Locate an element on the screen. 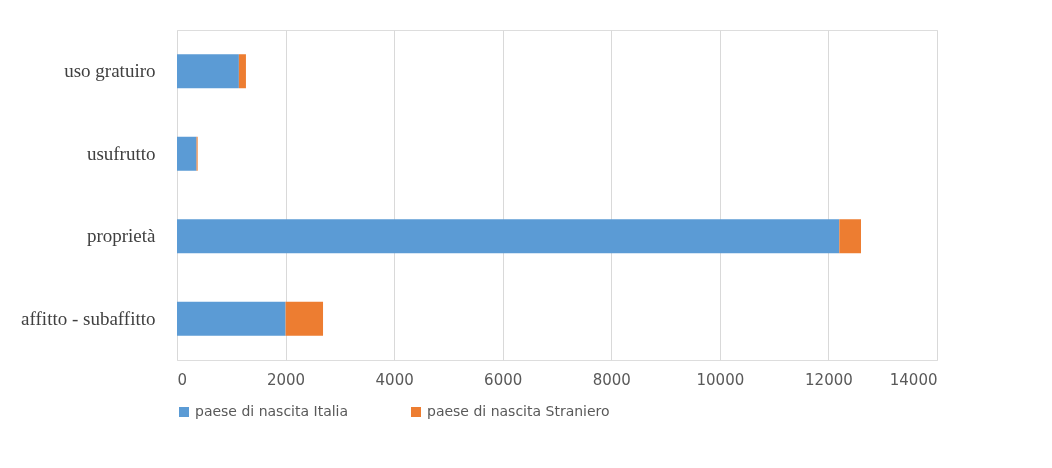 This screenshot has width=1052, height=468. y-tick-label: uso gratuiro is located at coordinates (110, 71).